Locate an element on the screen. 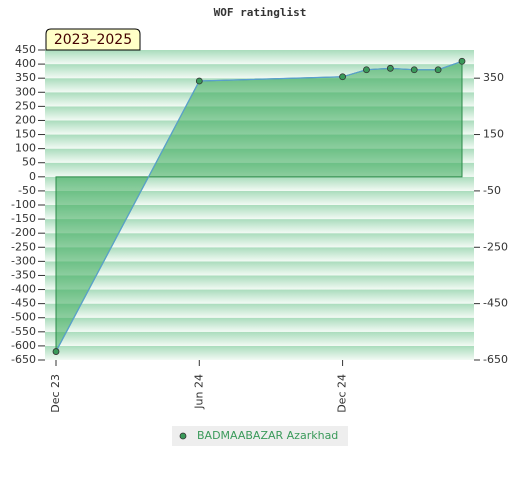  x-tick-label: Jun 24 is located at coordinates (198, 392).